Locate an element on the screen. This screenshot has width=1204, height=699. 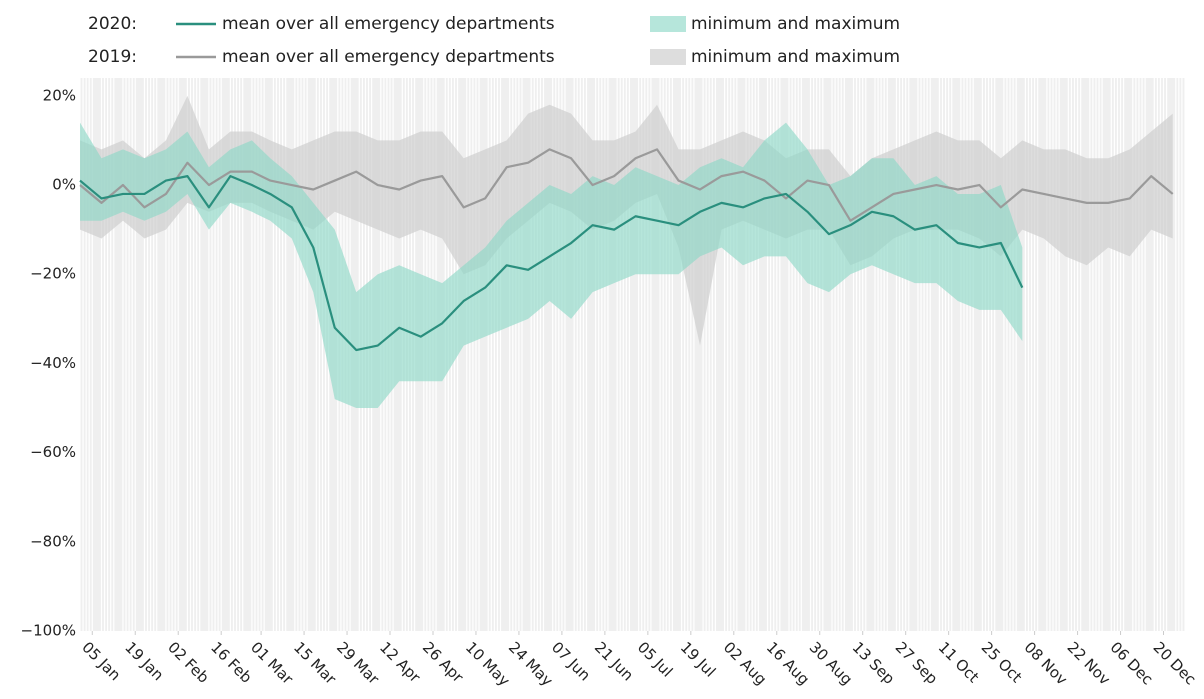
y-tick-label: −100% is located at coordinates (48, 631).